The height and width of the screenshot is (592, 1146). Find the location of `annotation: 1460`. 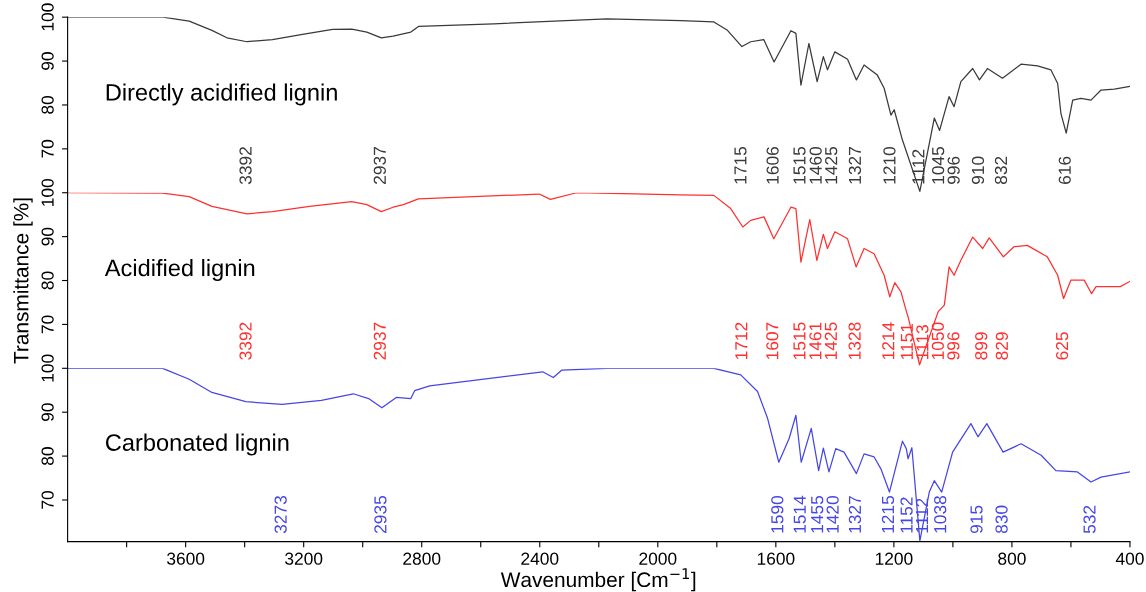

annotation: 1460 is located at coordinates (815, 165).